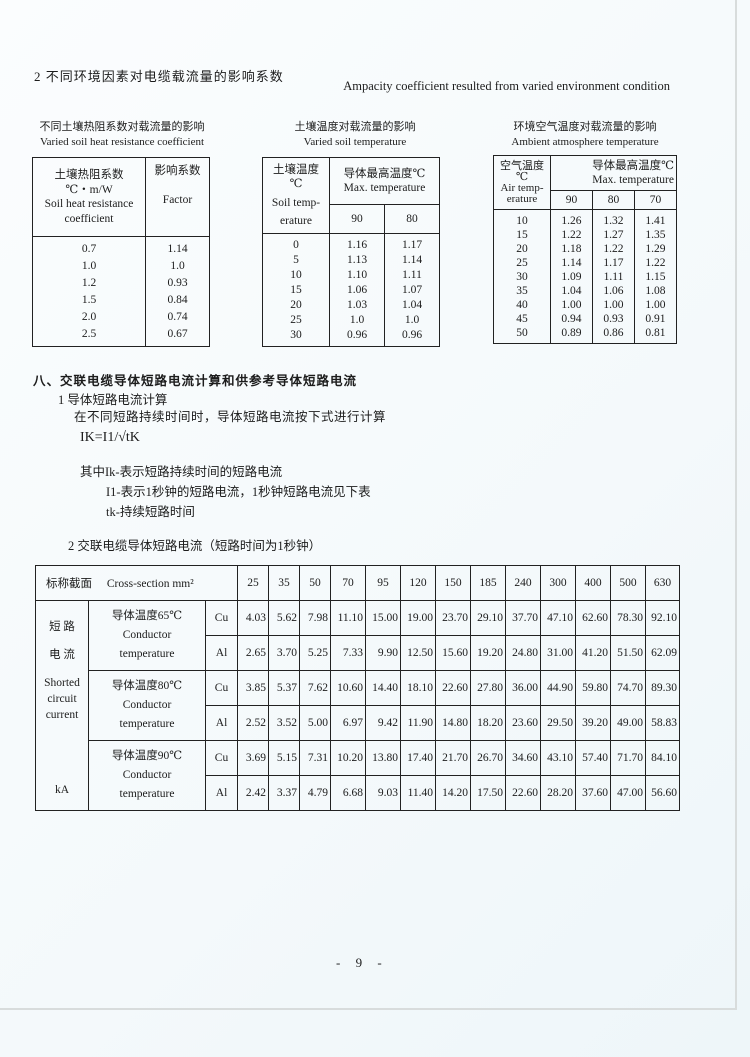  I want to click on cell-value: 0.89, so click(571, 335).